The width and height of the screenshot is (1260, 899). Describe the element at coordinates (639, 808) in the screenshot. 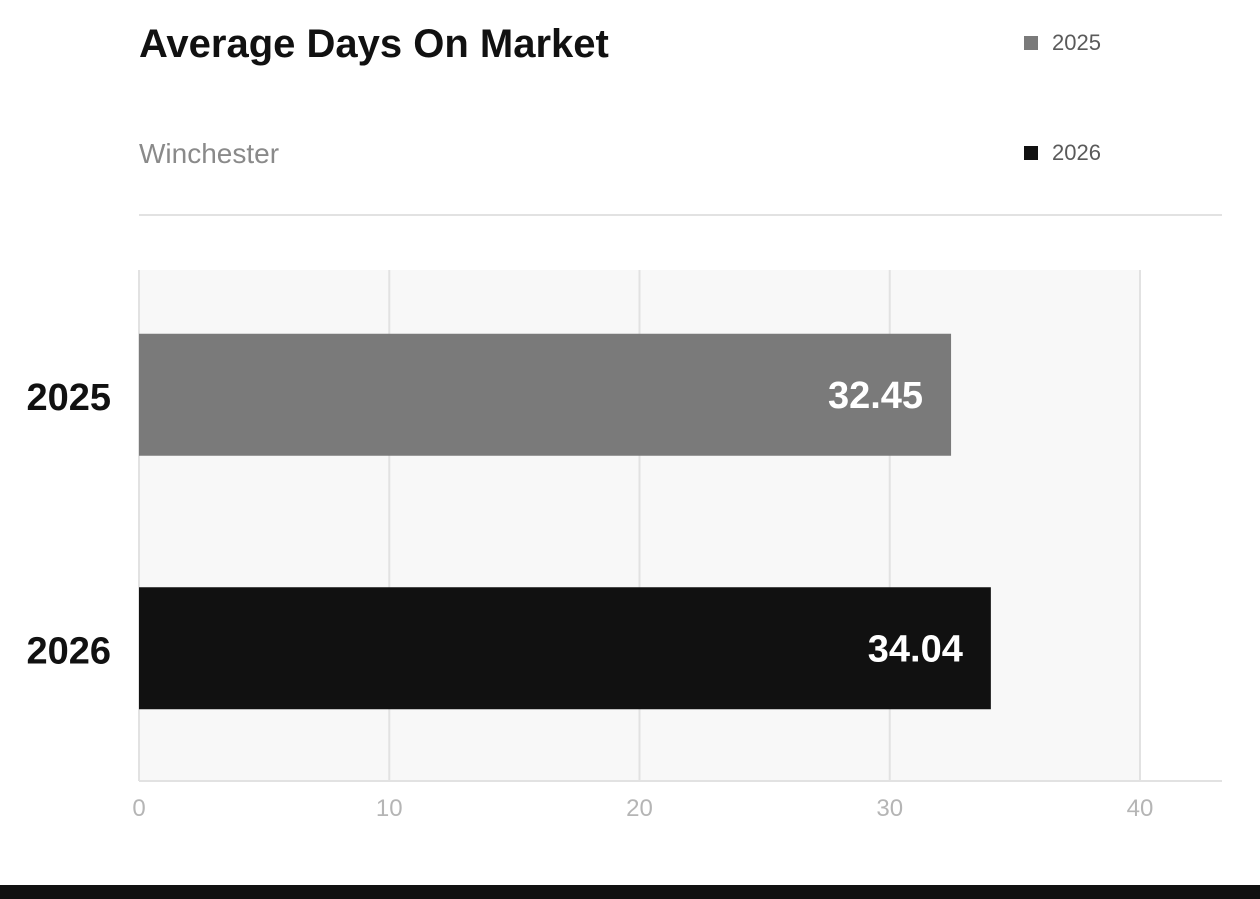

I see `x-tick-label-20: 20` at that location.